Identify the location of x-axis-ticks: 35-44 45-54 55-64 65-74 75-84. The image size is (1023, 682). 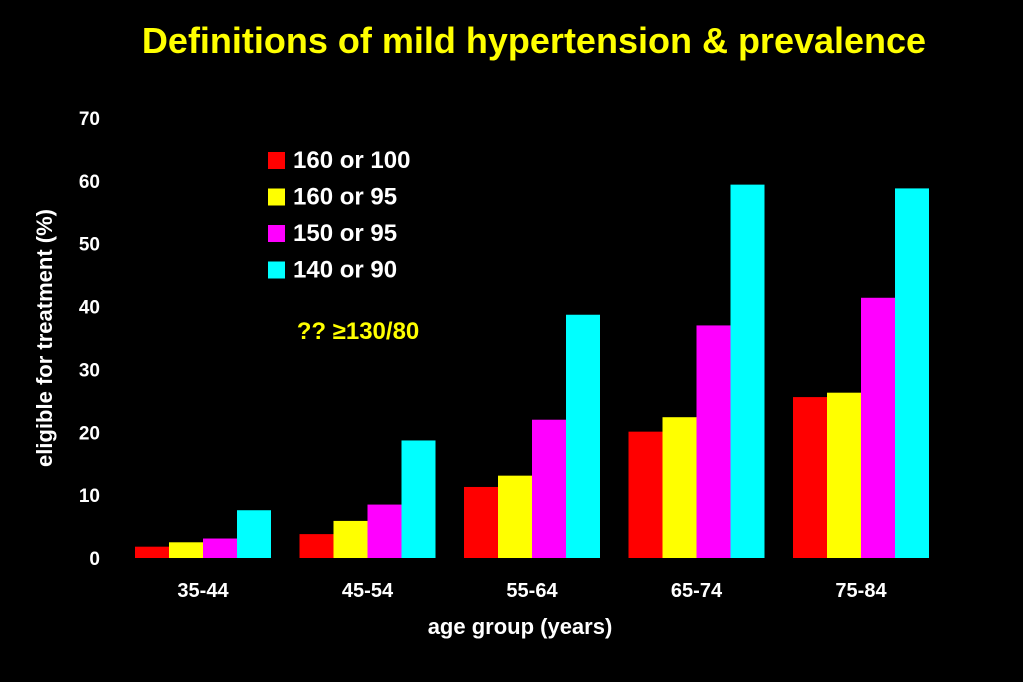
(532, 591).